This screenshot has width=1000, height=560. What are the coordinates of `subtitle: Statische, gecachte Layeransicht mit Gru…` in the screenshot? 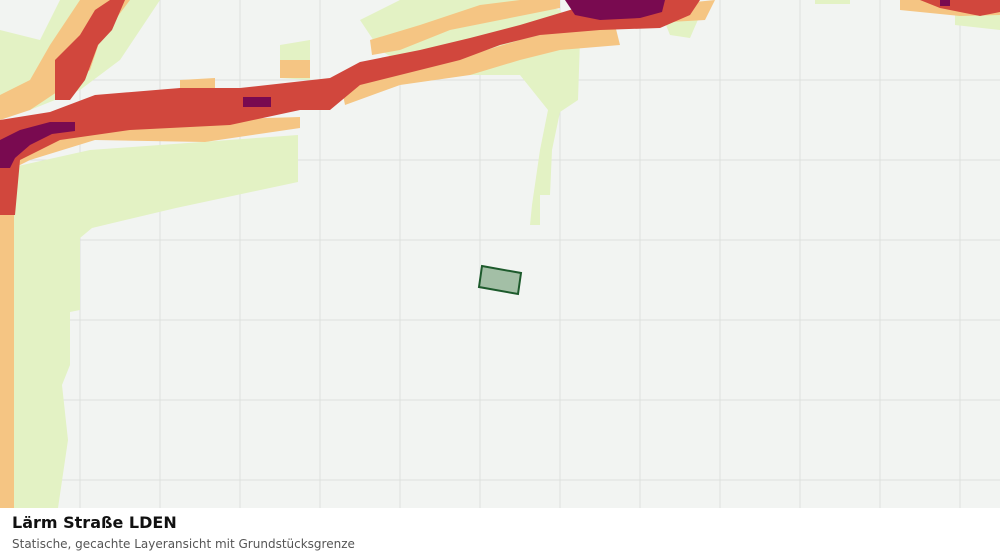 It's located at (183, 544).